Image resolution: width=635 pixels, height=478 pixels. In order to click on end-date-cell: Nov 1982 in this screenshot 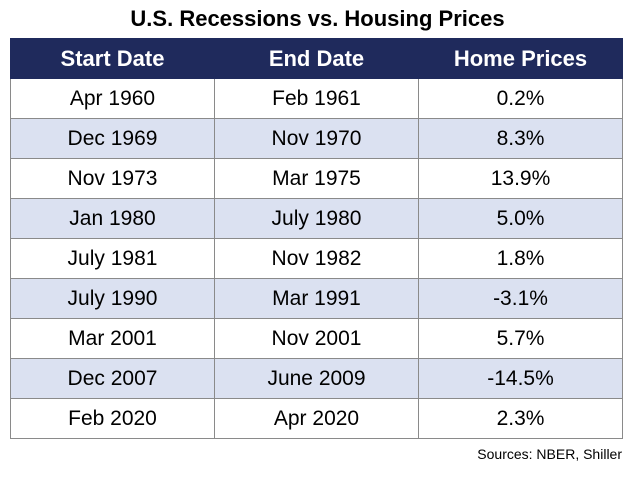, I will do `click(316, 258)`.